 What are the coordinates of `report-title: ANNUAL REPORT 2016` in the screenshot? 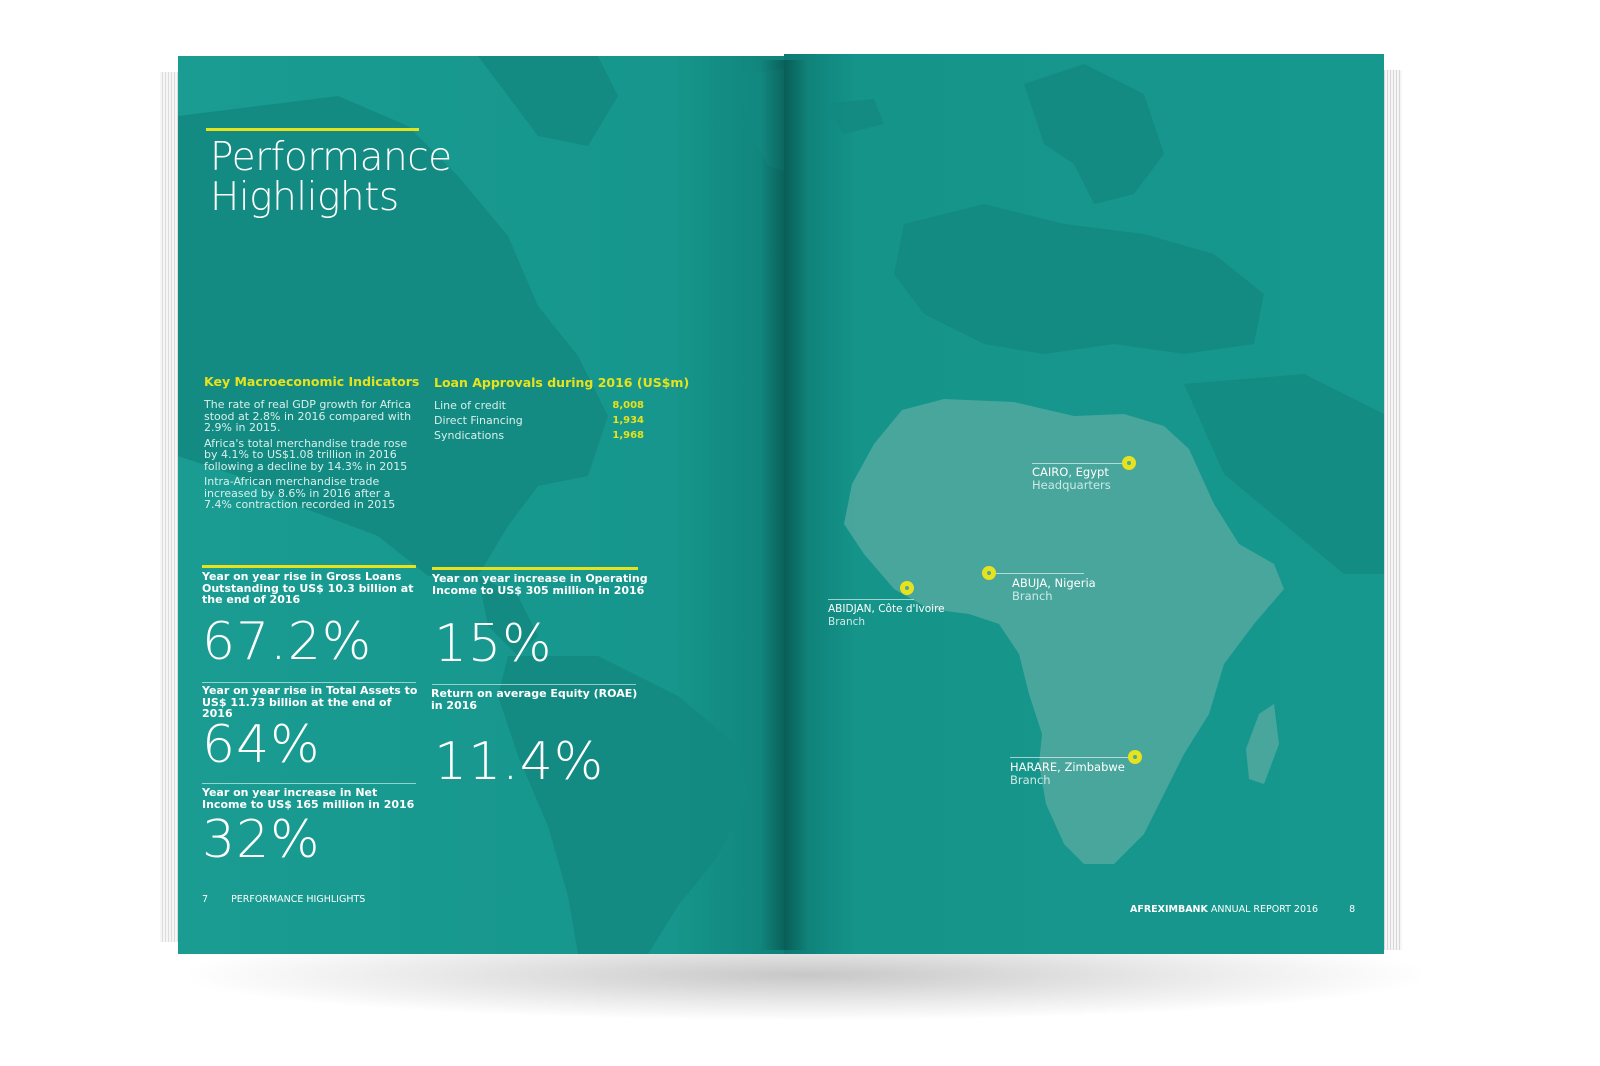 It's located at (1264, 909).